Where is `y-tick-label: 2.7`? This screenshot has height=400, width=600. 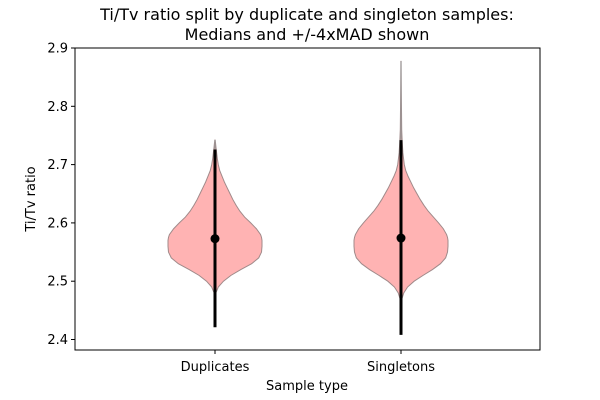 y-tick-label: 2.7 is located at coordinates (57, 165).